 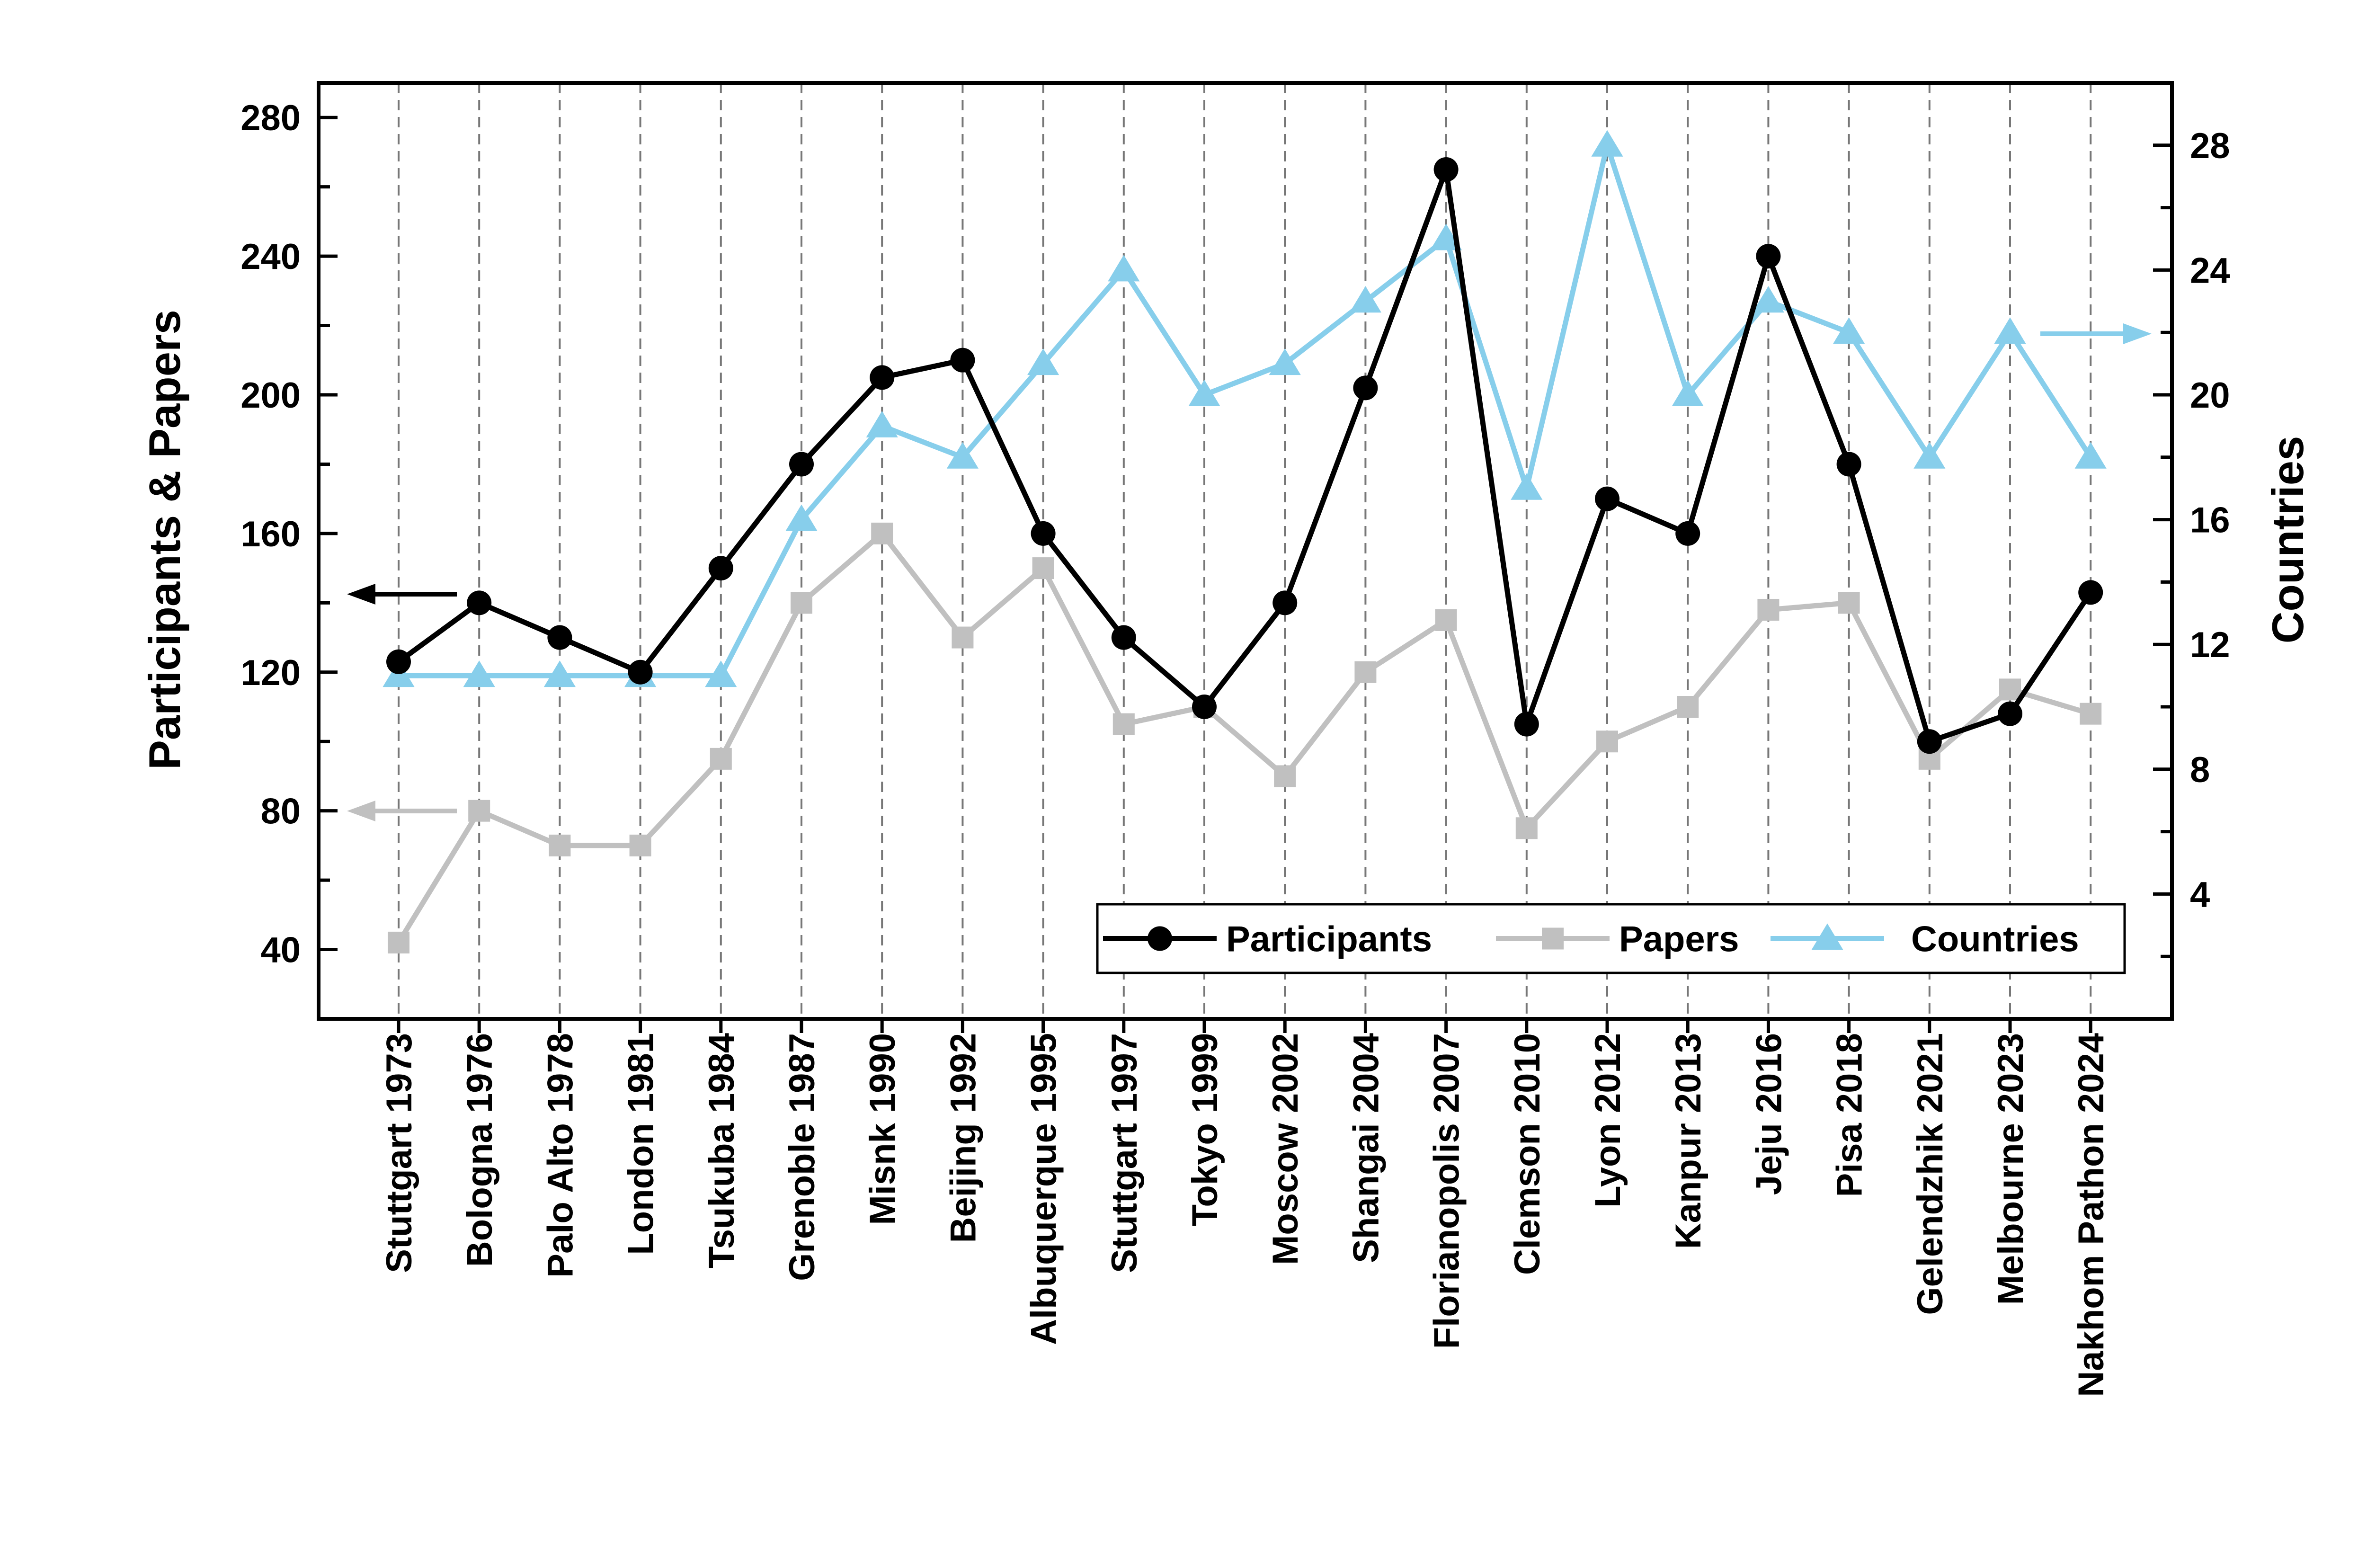 What do you see at coordinates (2210, 146) in the screenshot?
I see `y2-tick-label: 28` at bounding box center [2210, 146].